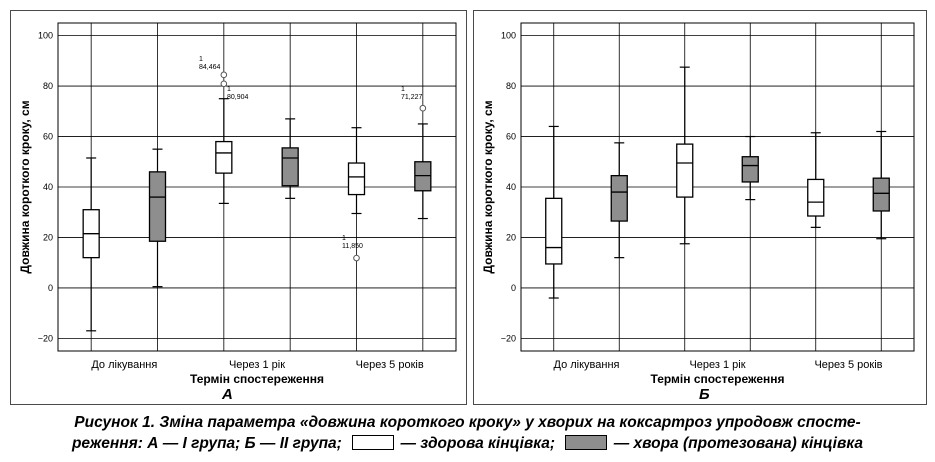 The image size is (935, 462). Describe the element at coordinates (373, 442) in the screenshot. I see `legend-swatch-healthy` at that location.